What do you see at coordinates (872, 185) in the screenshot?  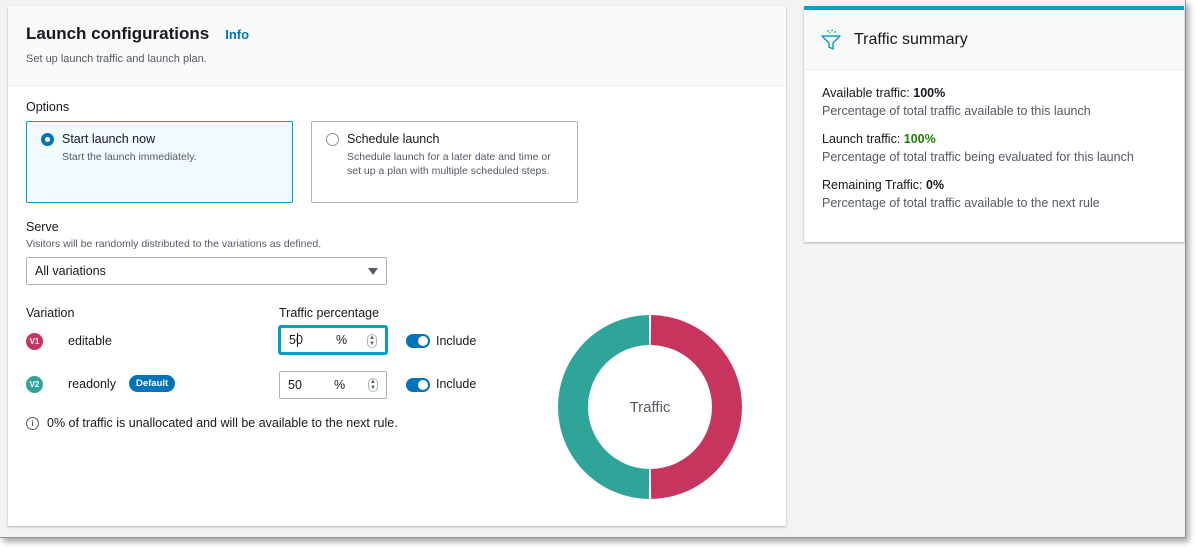 I see `stat-label: Remaining Traffic:` at bounding box center [872, 185].